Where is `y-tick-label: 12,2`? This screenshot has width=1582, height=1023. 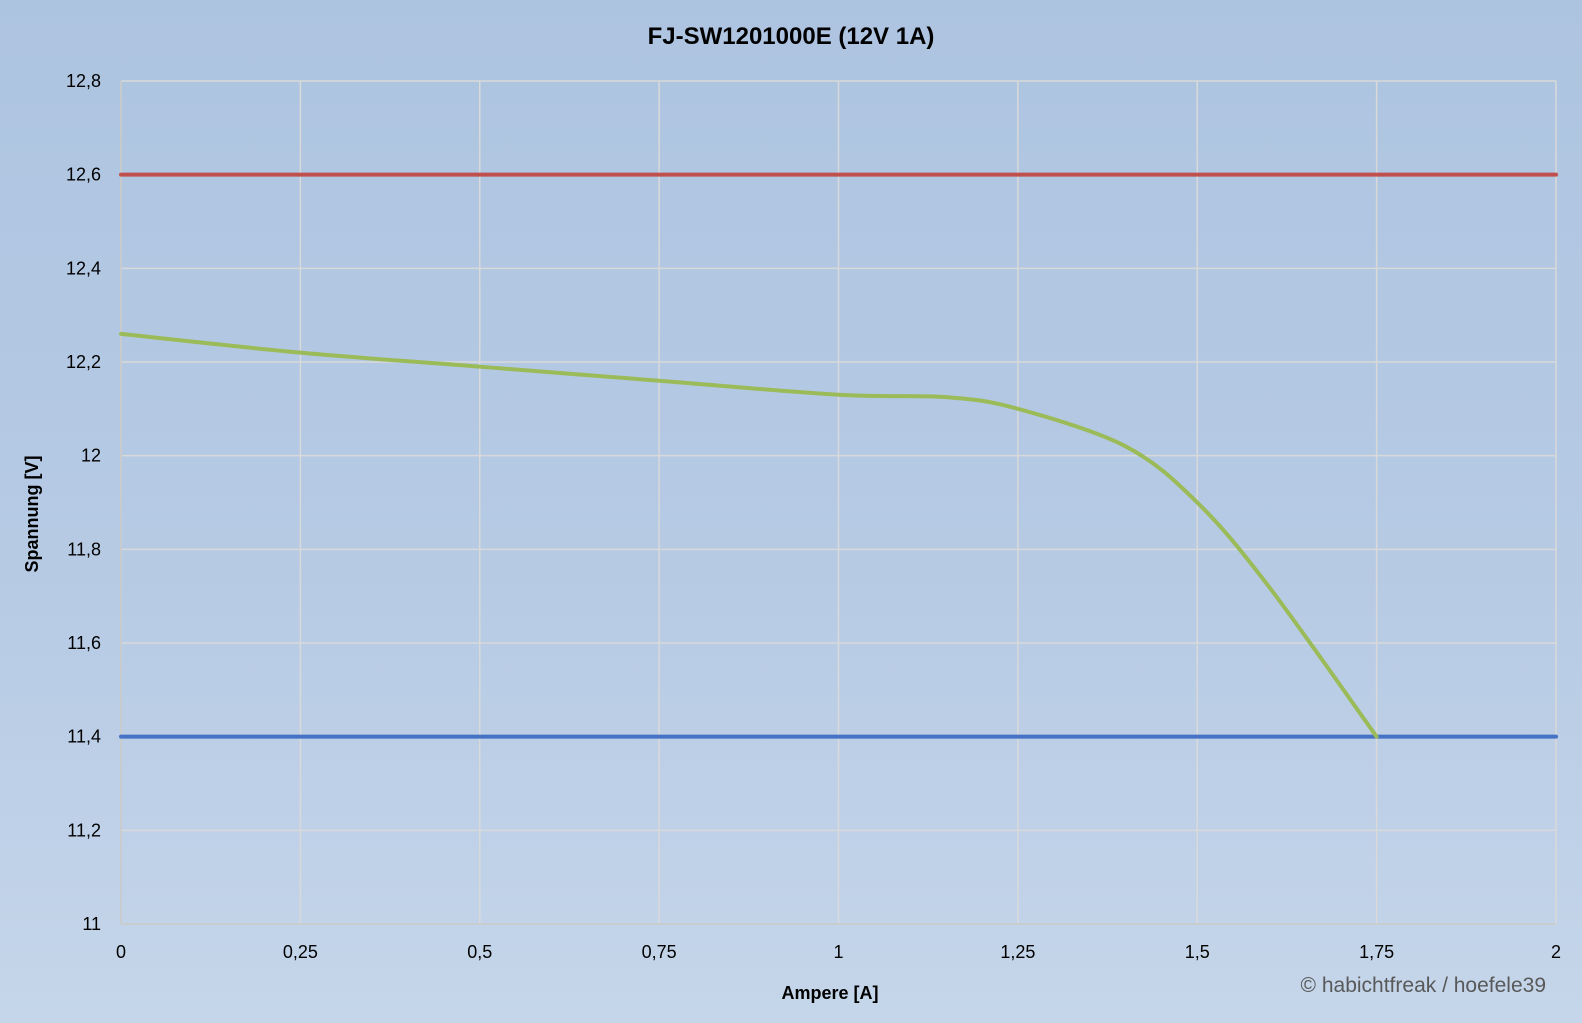 y-tick-label: 12,2 is located at coordinates (83, 362).